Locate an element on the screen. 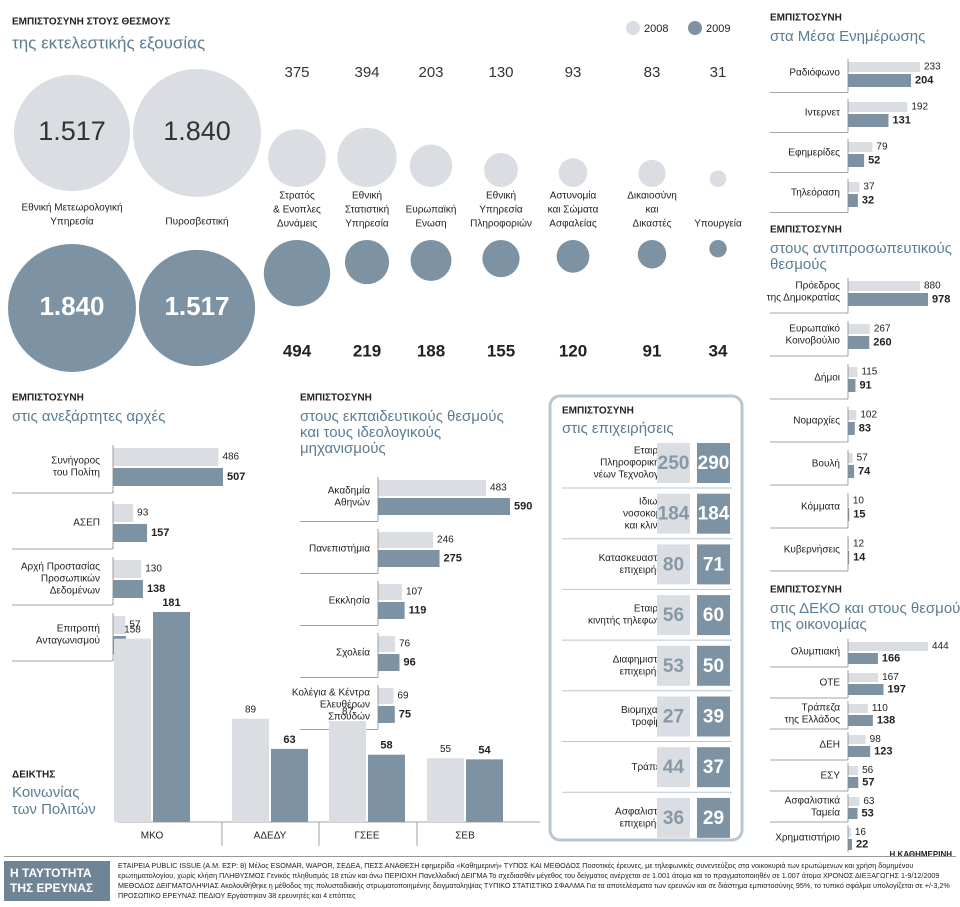 The image size is (960, 907). category-label: Ιντερνετ is located at coordinates (822, 113).